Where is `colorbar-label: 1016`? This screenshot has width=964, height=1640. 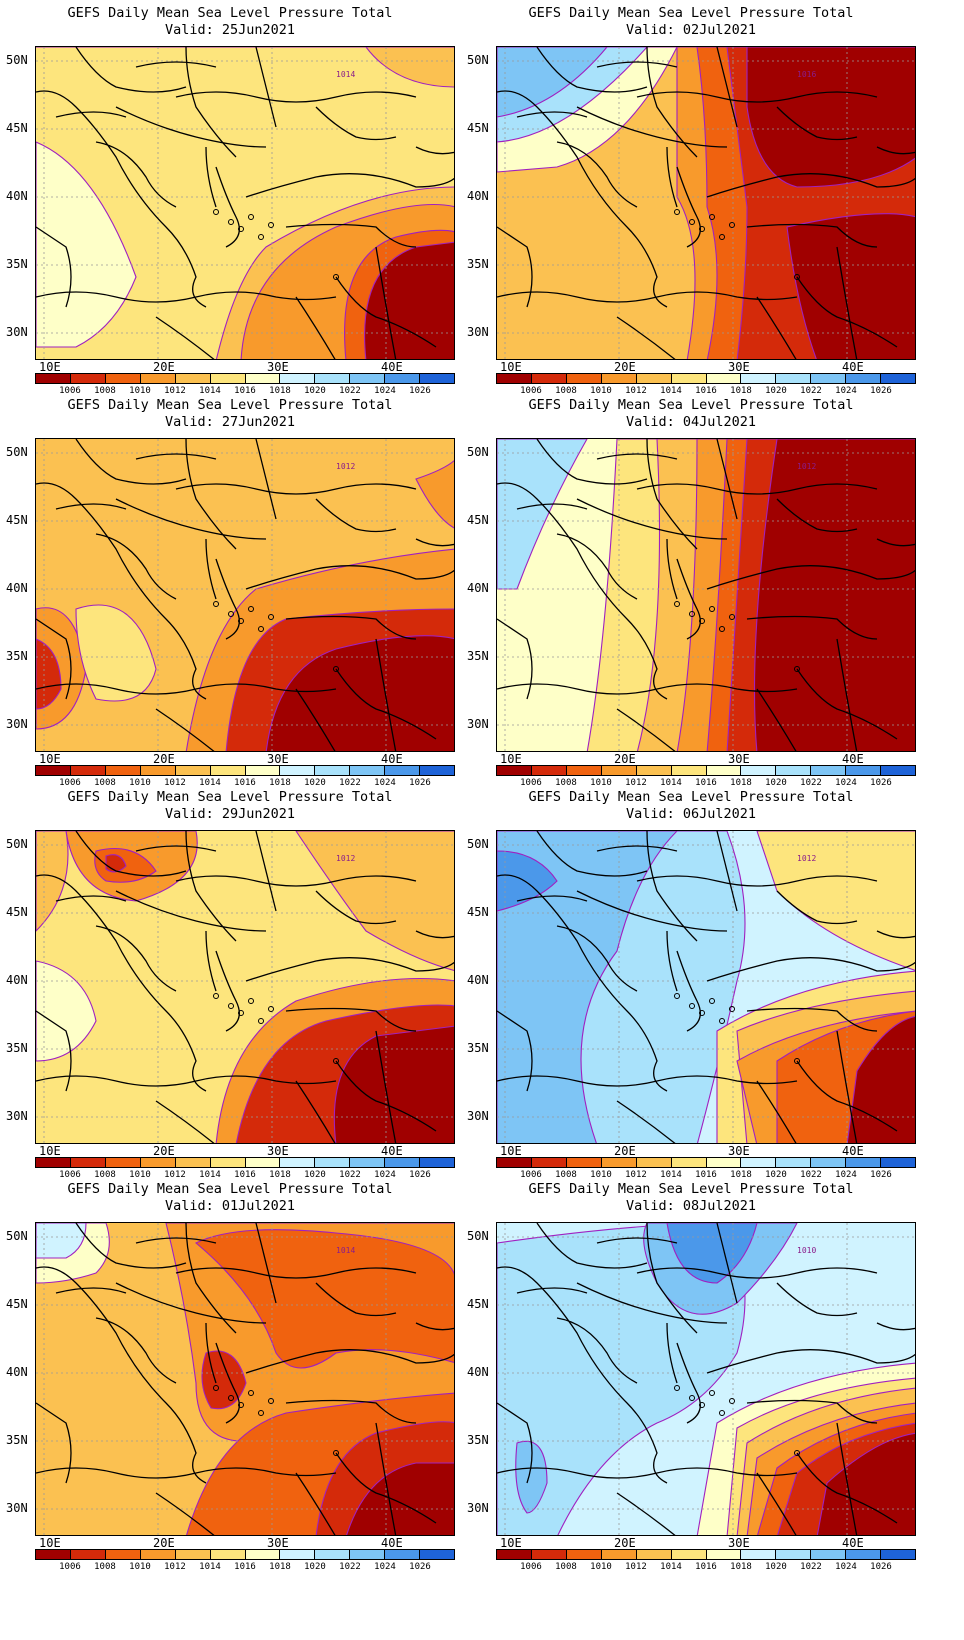
colorbar-label: 1016 is located at coordinates (706, 391).